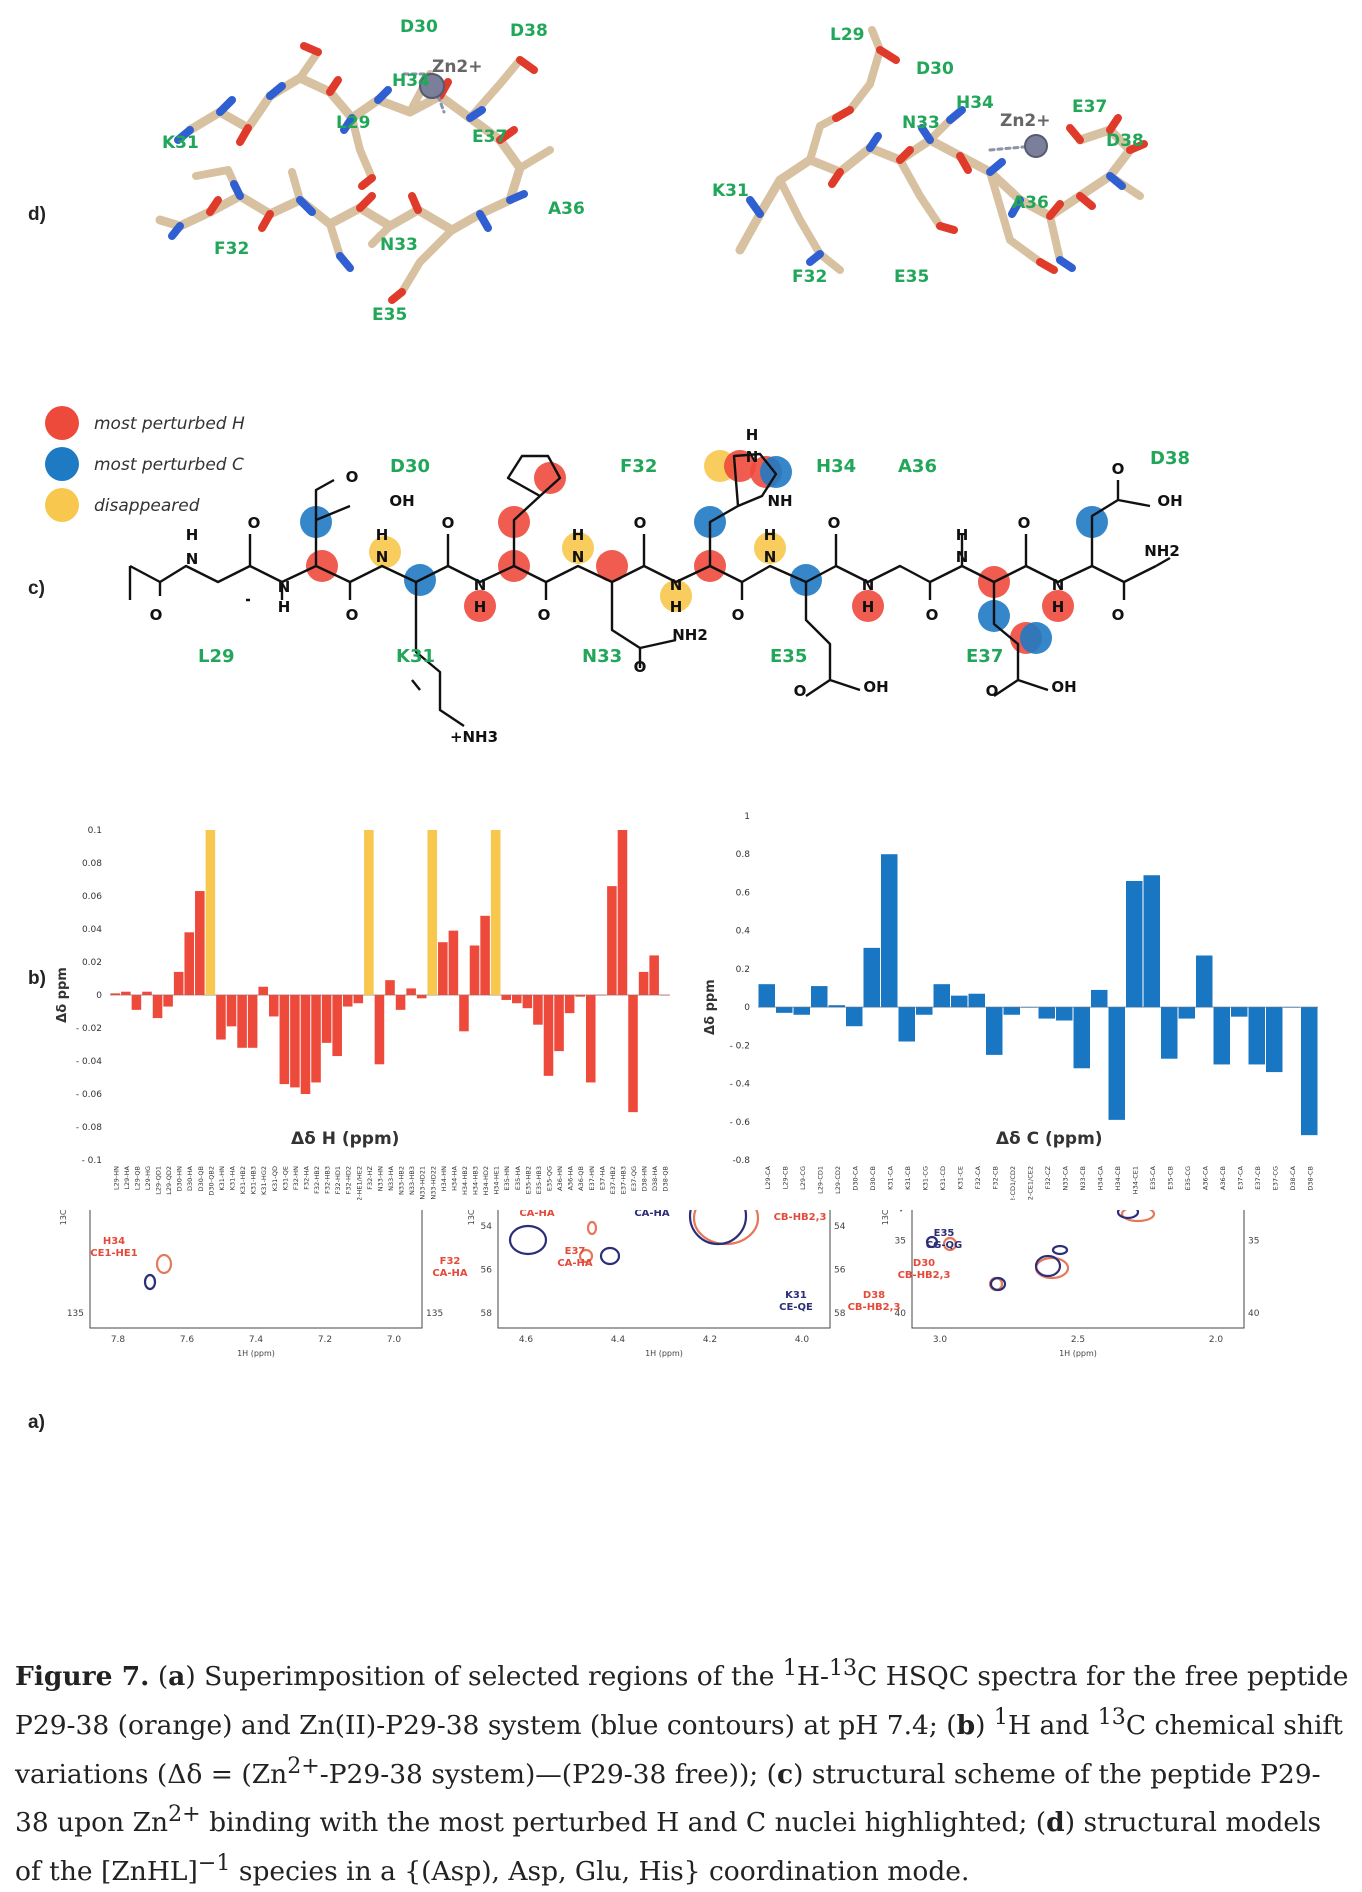 This screenshot has width=1362, height=1892. Describe the element at coordinates (1089, 107) in the screenshot. I see `model-right-label-4: E37` at that location.